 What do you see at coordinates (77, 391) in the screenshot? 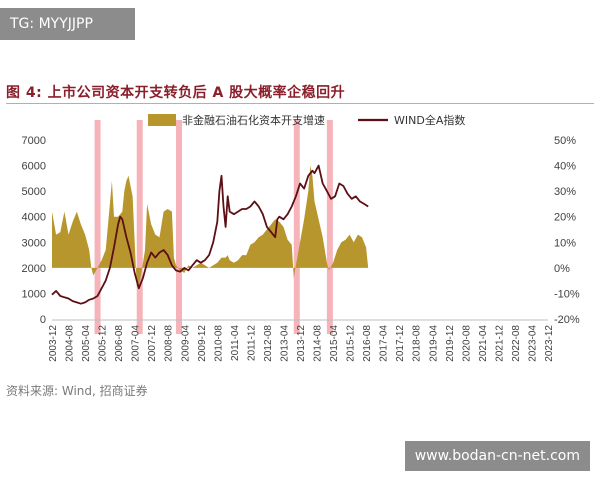
I see `source-note: 资料来源: Wind, 招商证券` at bounding box center [77, 391].